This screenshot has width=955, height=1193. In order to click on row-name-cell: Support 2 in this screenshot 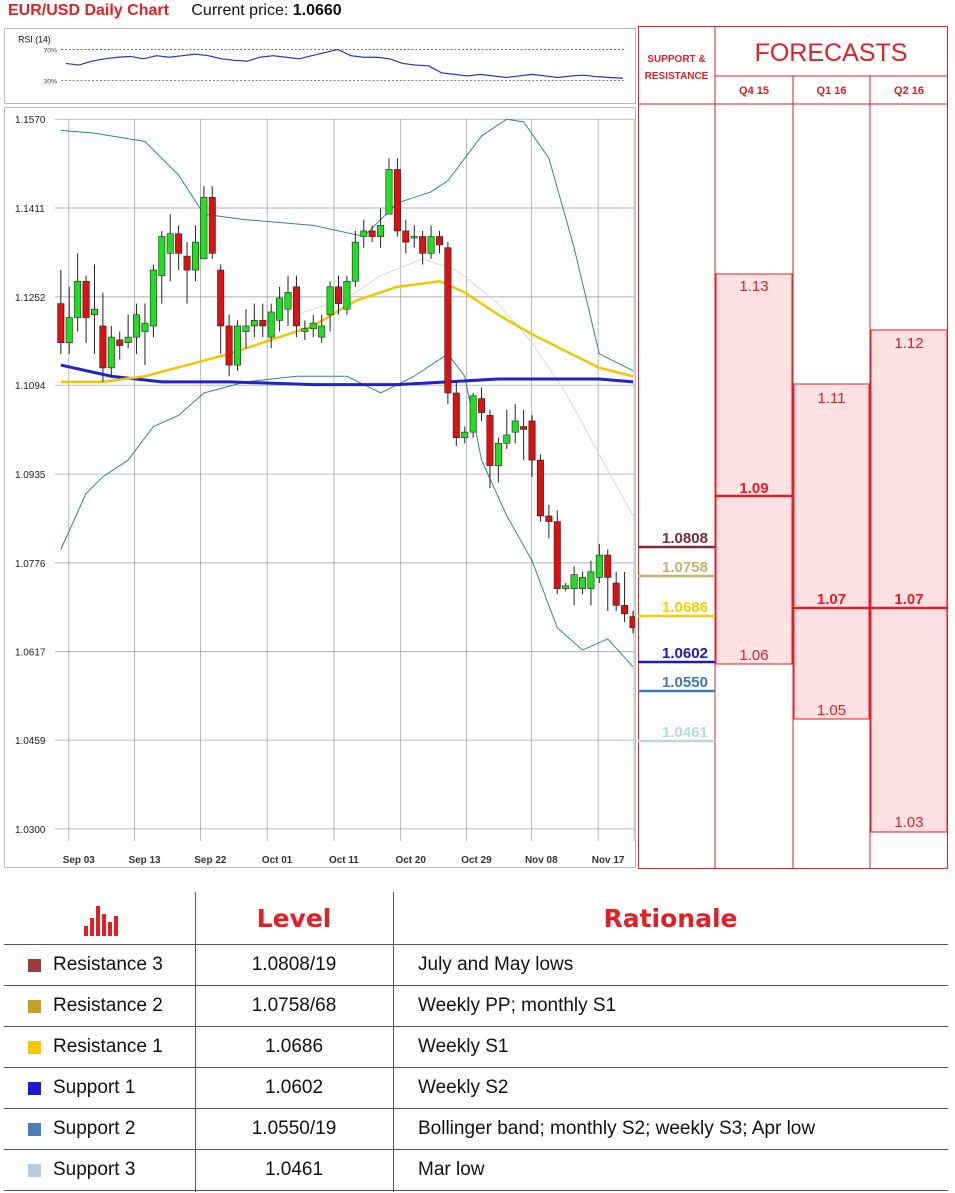, I will do `click(99, 1129)`.